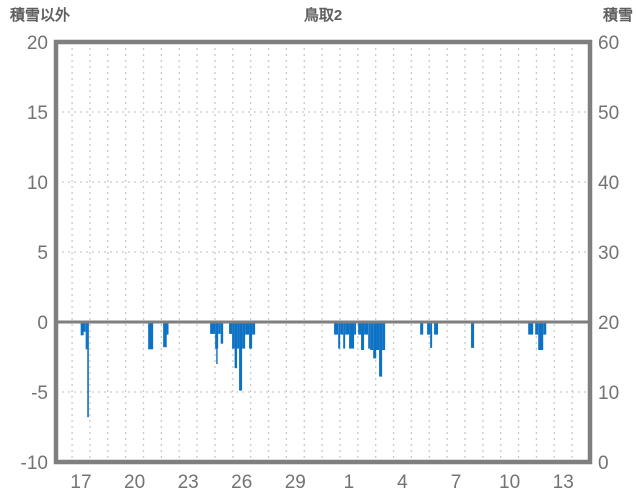 Image resolution: width=636 pixels, height=501 pixels. Describe the element at coordinates (349, 482) in the screenshot. I see `x-tick-label: 1` at that location.